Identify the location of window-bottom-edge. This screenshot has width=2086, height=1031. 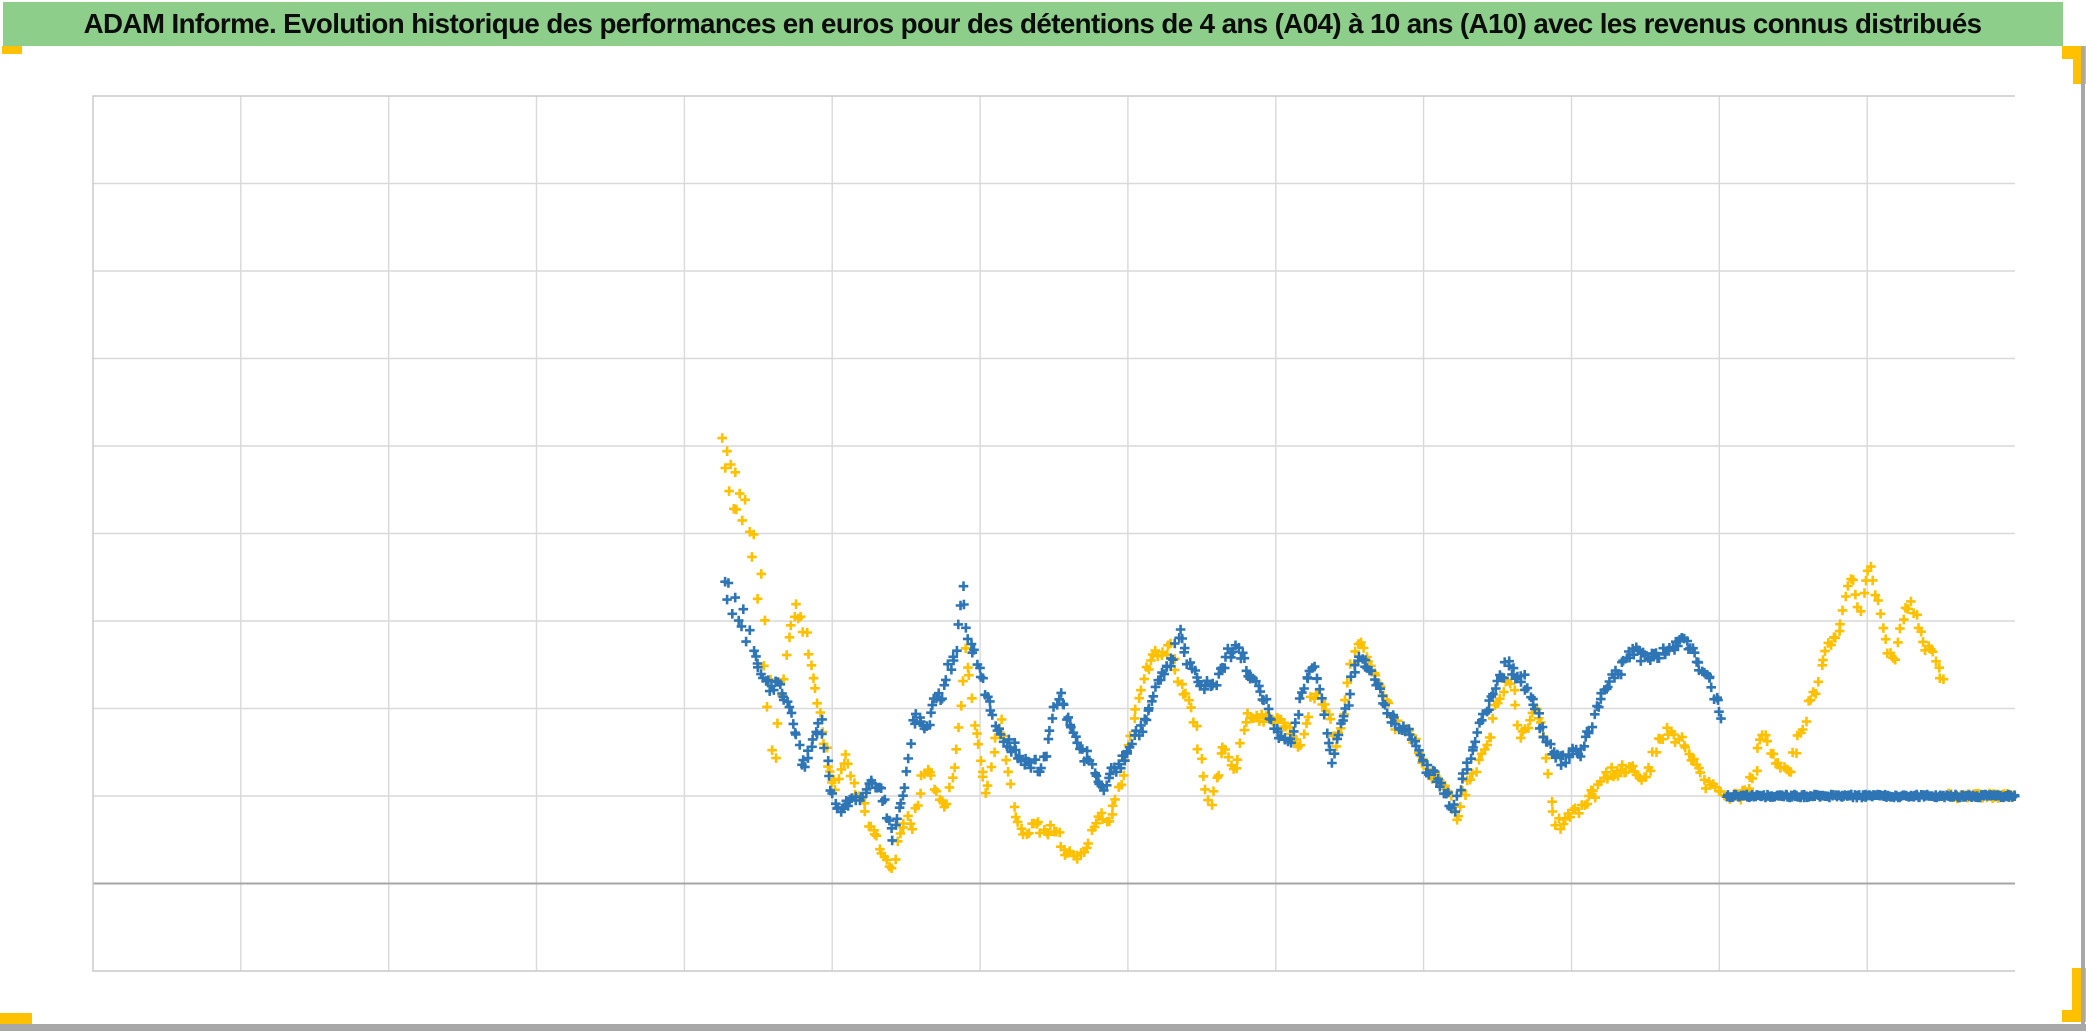
(1043, 1027).